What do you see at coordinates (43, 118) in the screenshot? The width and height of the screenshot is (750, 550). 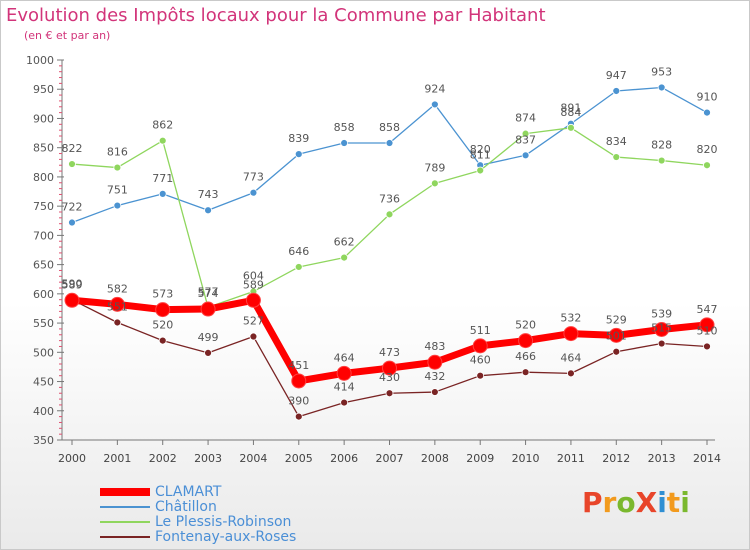 I see `y-tick-label: 900` at bounding box center [43, 118].